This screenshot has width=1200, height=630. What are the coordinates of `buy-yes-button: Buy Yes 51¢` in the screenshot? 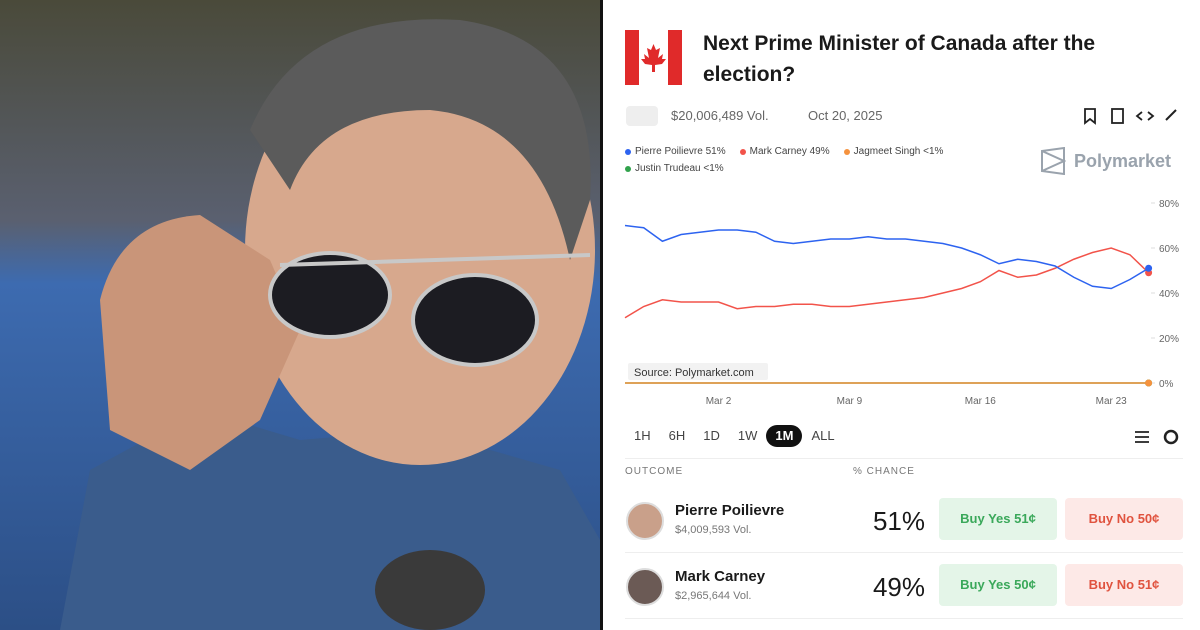 It's located at (998, 519).